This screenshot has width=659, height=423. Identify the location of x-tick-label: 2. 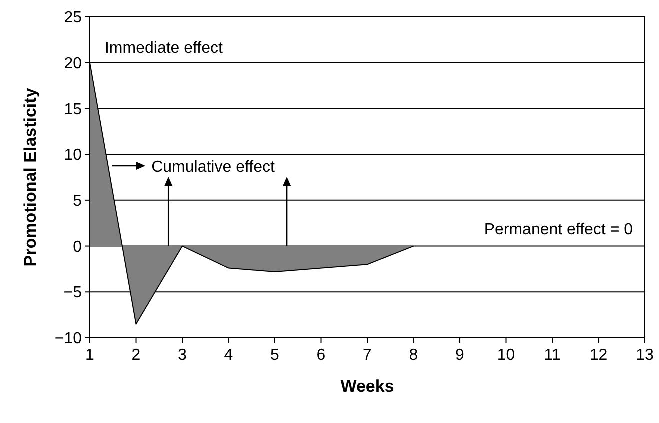
(136, 355).